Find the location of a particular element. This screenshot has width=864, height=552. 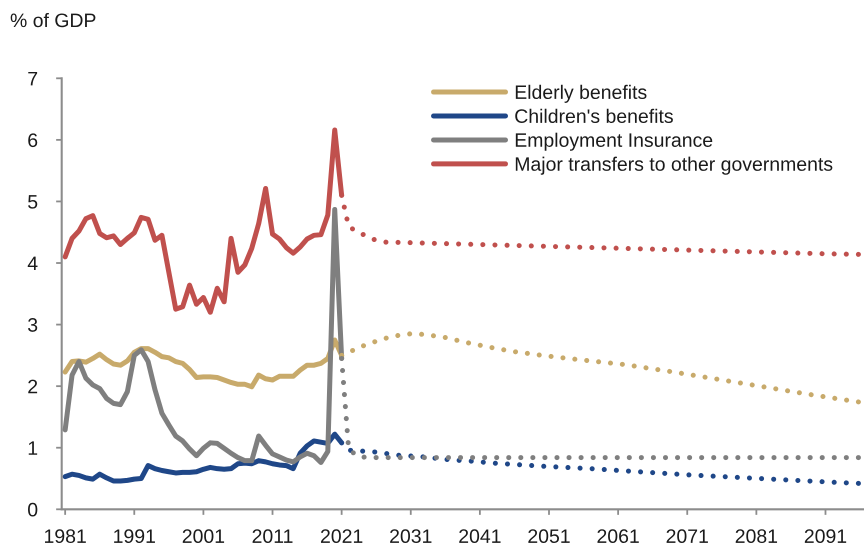

y-tick-label: 5 is located at coordinates (33, 202).